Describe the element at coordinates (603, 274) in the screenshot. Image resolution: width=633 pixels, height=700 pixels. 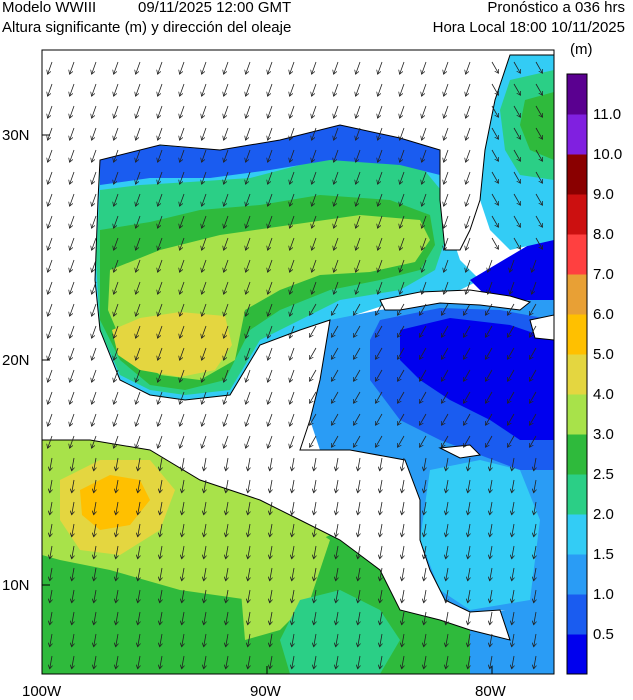
I see `colorbar-label: 7.0` at that location.